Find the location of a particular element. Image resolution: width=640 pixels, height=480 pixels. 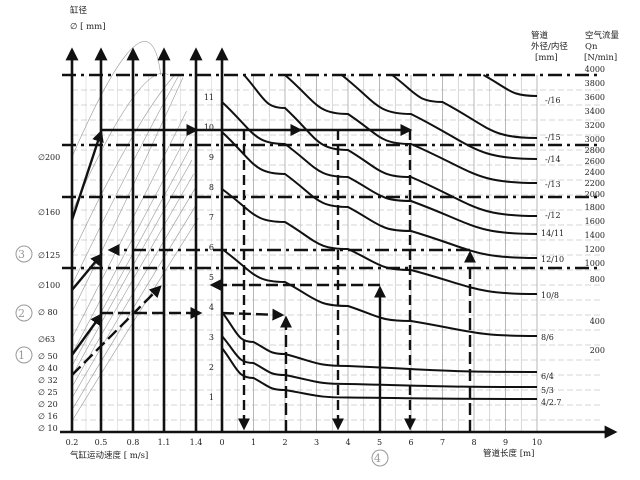

tube-label: -/13 is located at coordinates (553, 184).